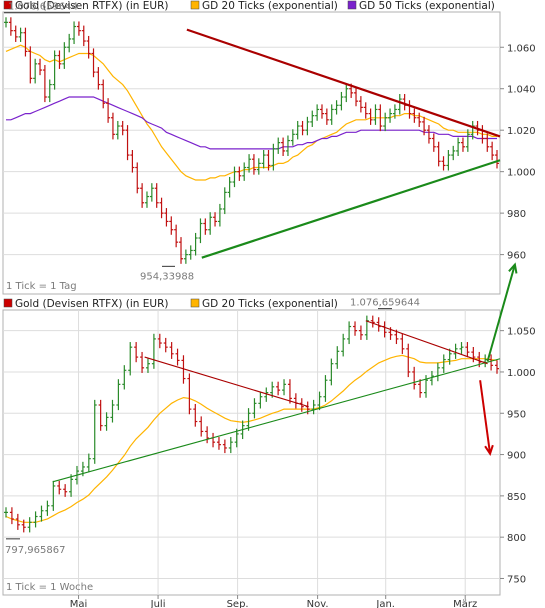 Image resolution: width=545 pixels, height=608 pixels. I want to click on y-tick-label: 850, so click(516, 497).